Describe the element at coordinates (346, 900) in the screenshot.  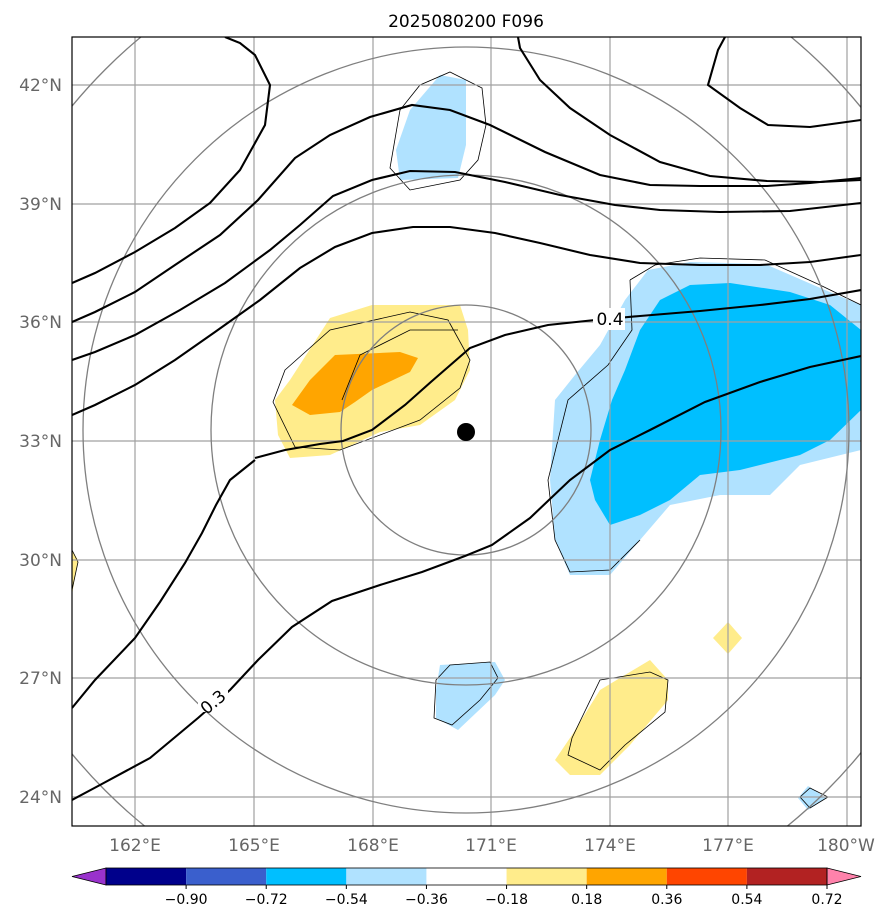
I see `colorbar-tick-label: −0.54` at that location.